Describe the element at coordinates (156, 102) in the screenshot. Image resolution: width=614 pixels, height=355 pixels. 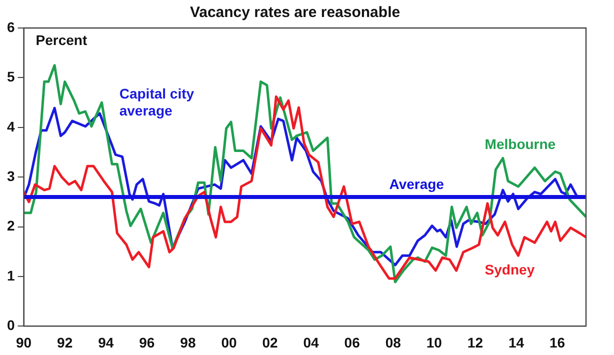
I see `series-label: Capital city average` at that location.